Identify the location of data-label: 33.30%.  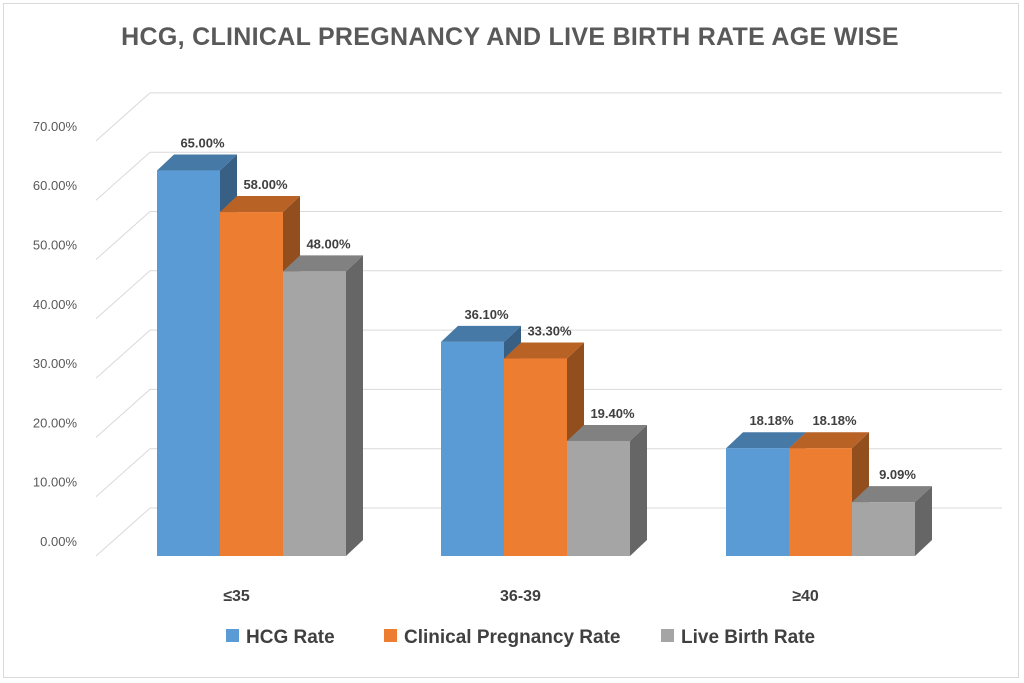
(549, 331).